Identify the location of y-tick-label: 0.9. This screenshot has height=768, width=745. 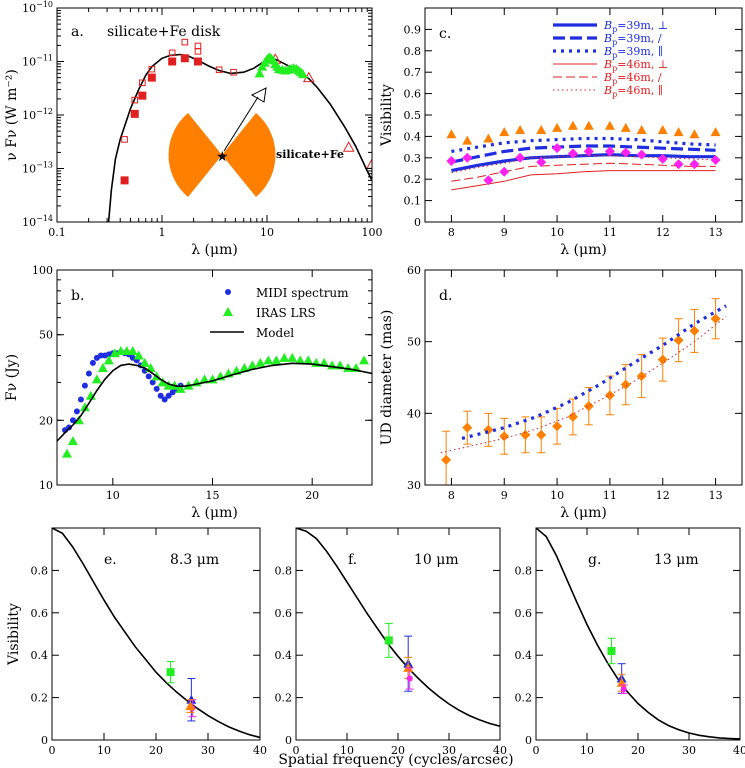
(413, 29).